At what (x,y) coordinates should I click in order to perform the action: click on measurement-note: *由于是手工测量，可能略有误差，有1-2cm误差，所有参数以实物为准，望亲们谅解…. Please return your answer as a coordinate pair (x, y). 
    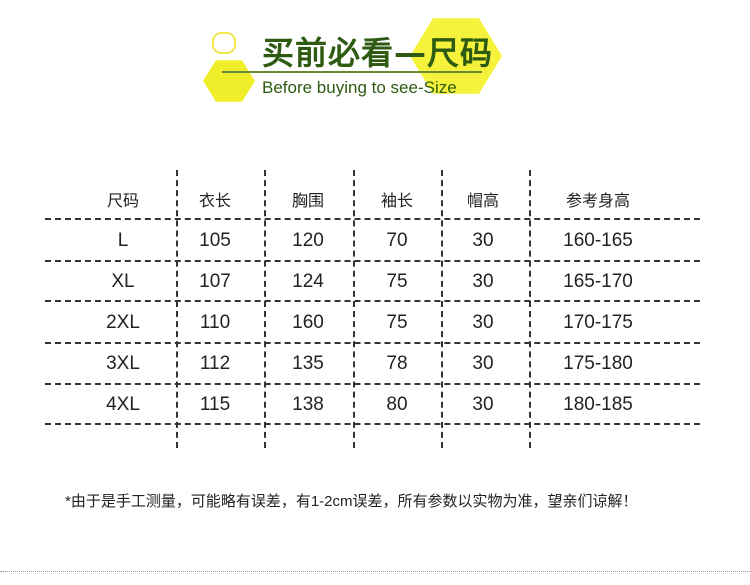
    Looking at the image, I should click on (351, 501).